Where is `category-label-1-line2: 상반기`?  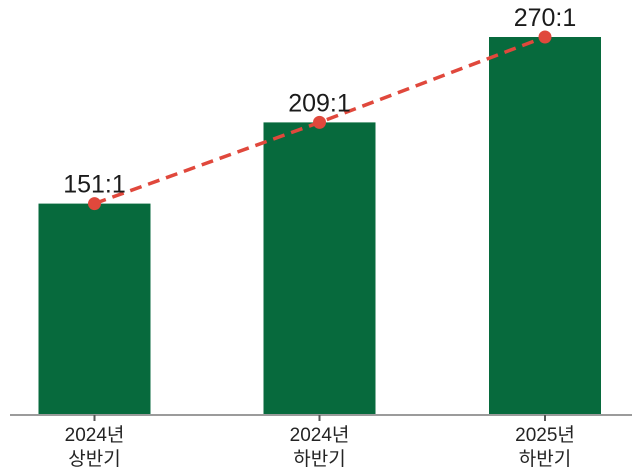 category-label-1-line2: 상반기 is located at coordinates (94, 459).